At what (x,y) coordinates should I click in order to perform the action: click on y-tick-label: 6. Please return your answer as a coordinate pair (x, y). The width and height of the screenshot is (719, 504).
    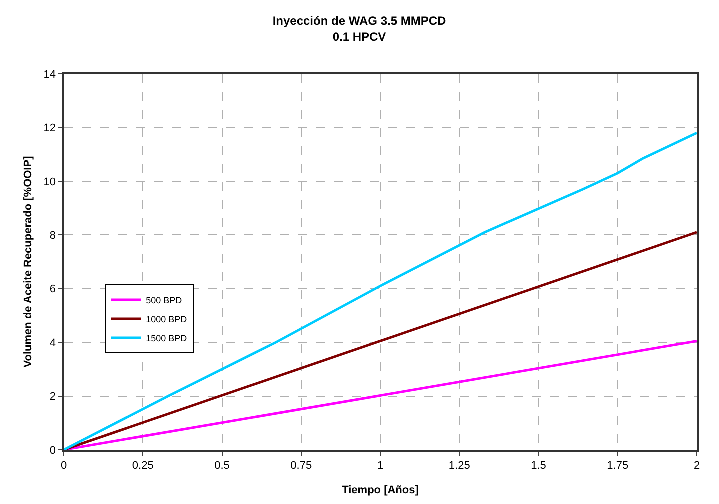
    Looking at the image, I should click on (53, 290).